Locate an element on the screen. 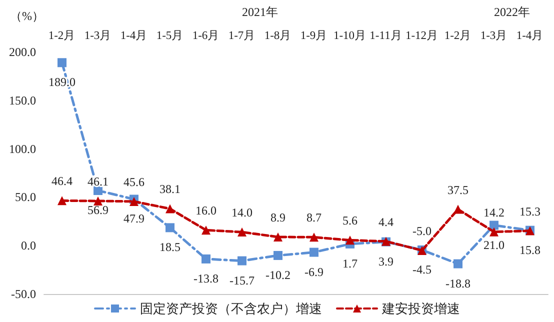 The width and height of the screenshot is (554, 322). x-tick-label: 1-9月 is located at coordinates (314, 35).